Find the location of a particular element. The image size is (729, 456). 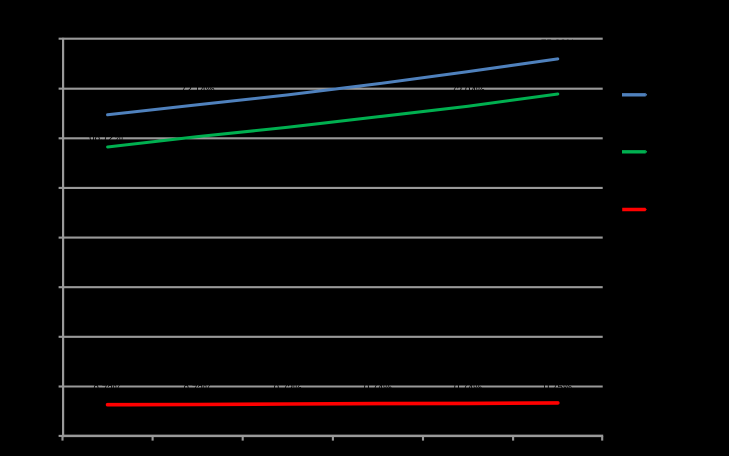

svg-text: 72.95% is located at coordinates (558, 78).